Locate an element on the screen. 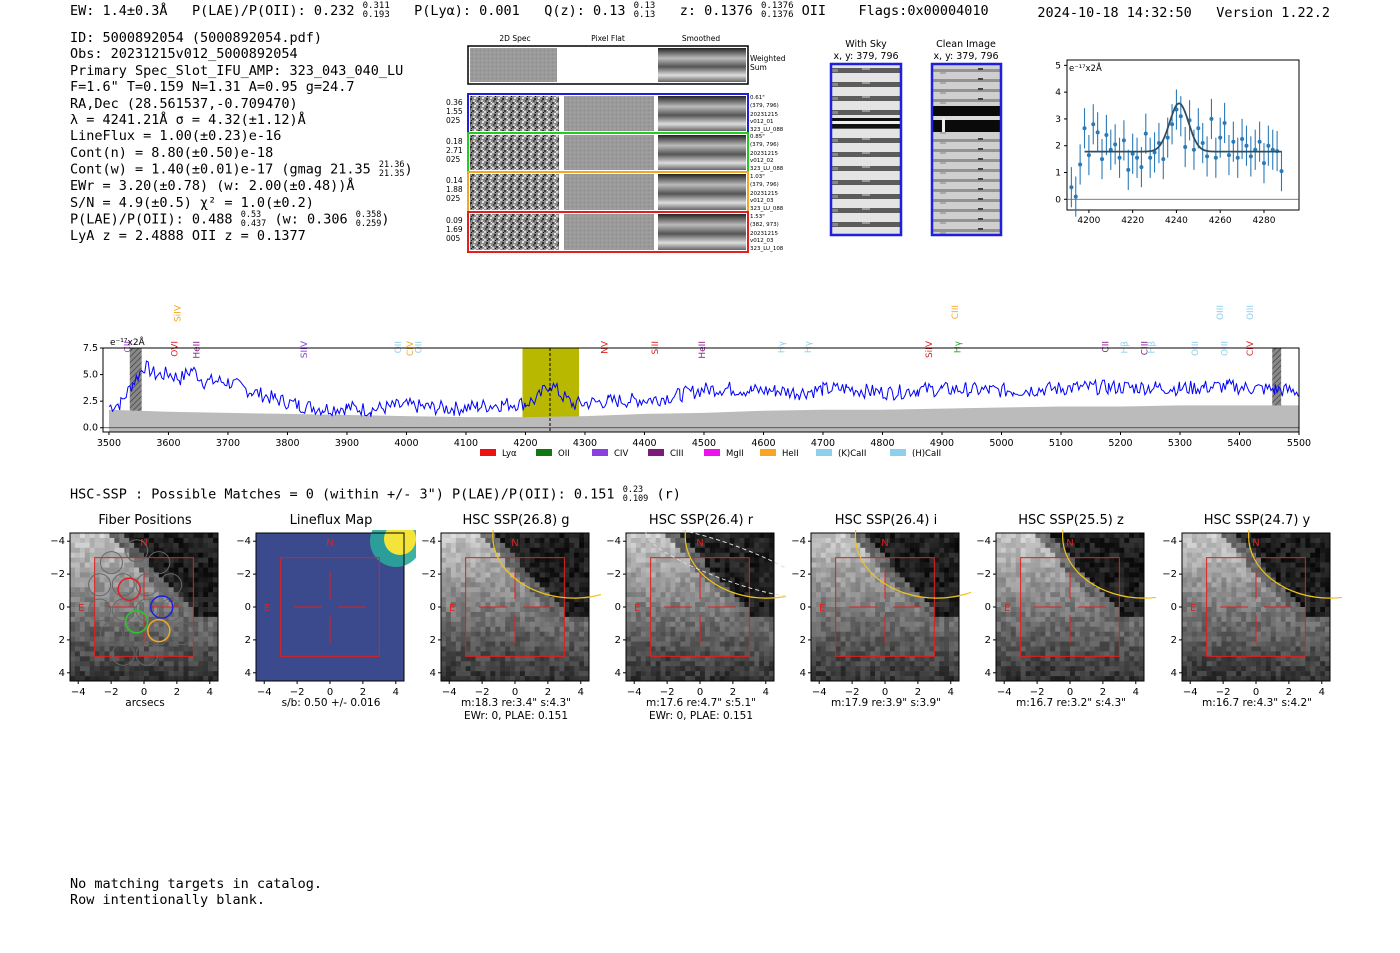 The height and width of the screenshot is (953, 1400). spectrum-xtick-label: 4800 is located at coordinates (882, 443).